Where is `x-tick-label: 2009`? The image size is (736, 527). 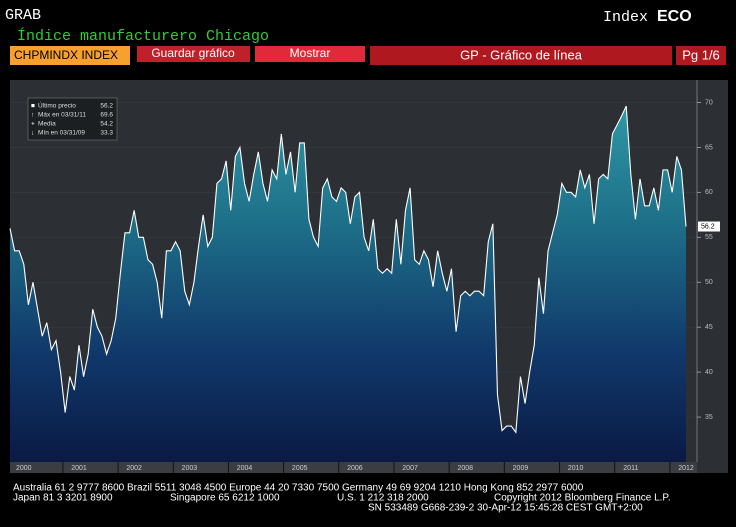 x-tick-label: 2009 is located at coordinates (521, 468).